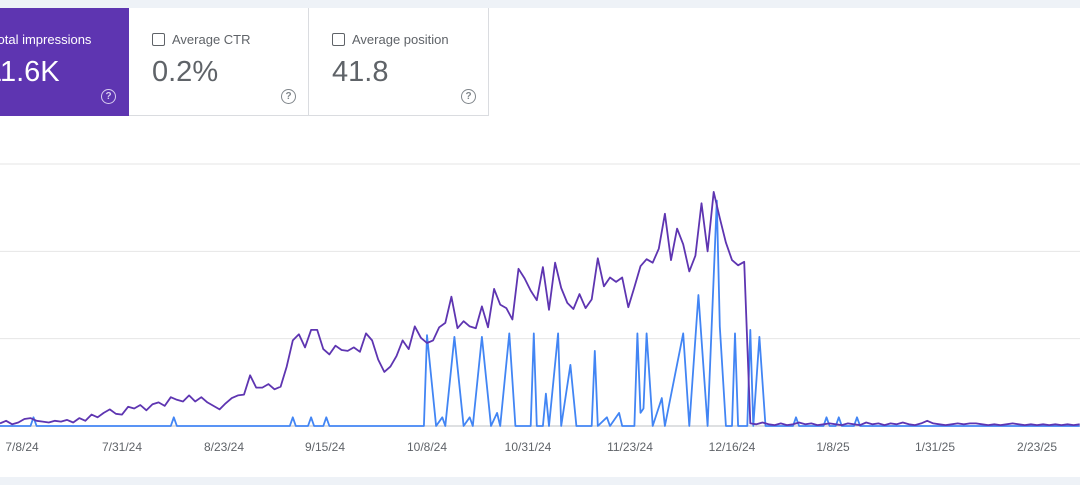  Describe the element at coordinates (64, 62) in the screenshot. I see `metric-card-total-impressions: Total impressions 11.6K ?` at that location.